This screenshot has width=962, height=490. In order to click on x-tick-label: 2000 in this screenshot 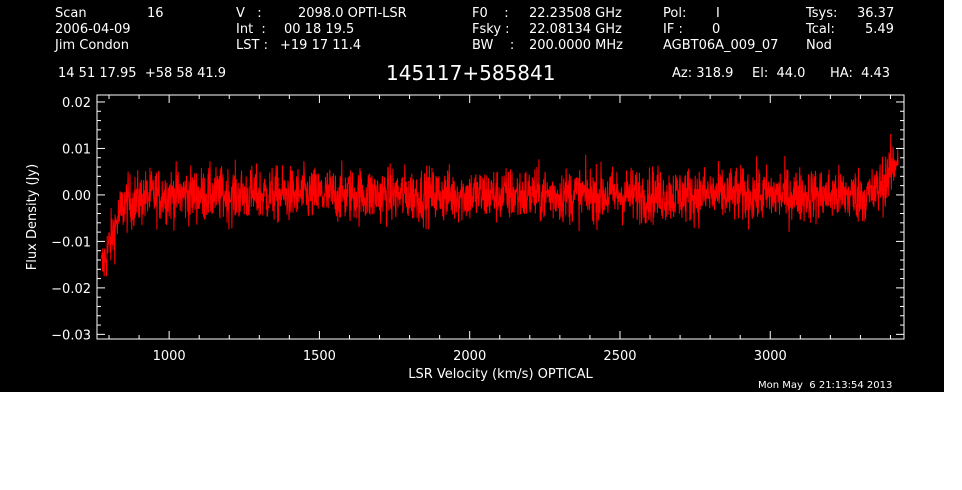, I will do `click(469, 356)`.